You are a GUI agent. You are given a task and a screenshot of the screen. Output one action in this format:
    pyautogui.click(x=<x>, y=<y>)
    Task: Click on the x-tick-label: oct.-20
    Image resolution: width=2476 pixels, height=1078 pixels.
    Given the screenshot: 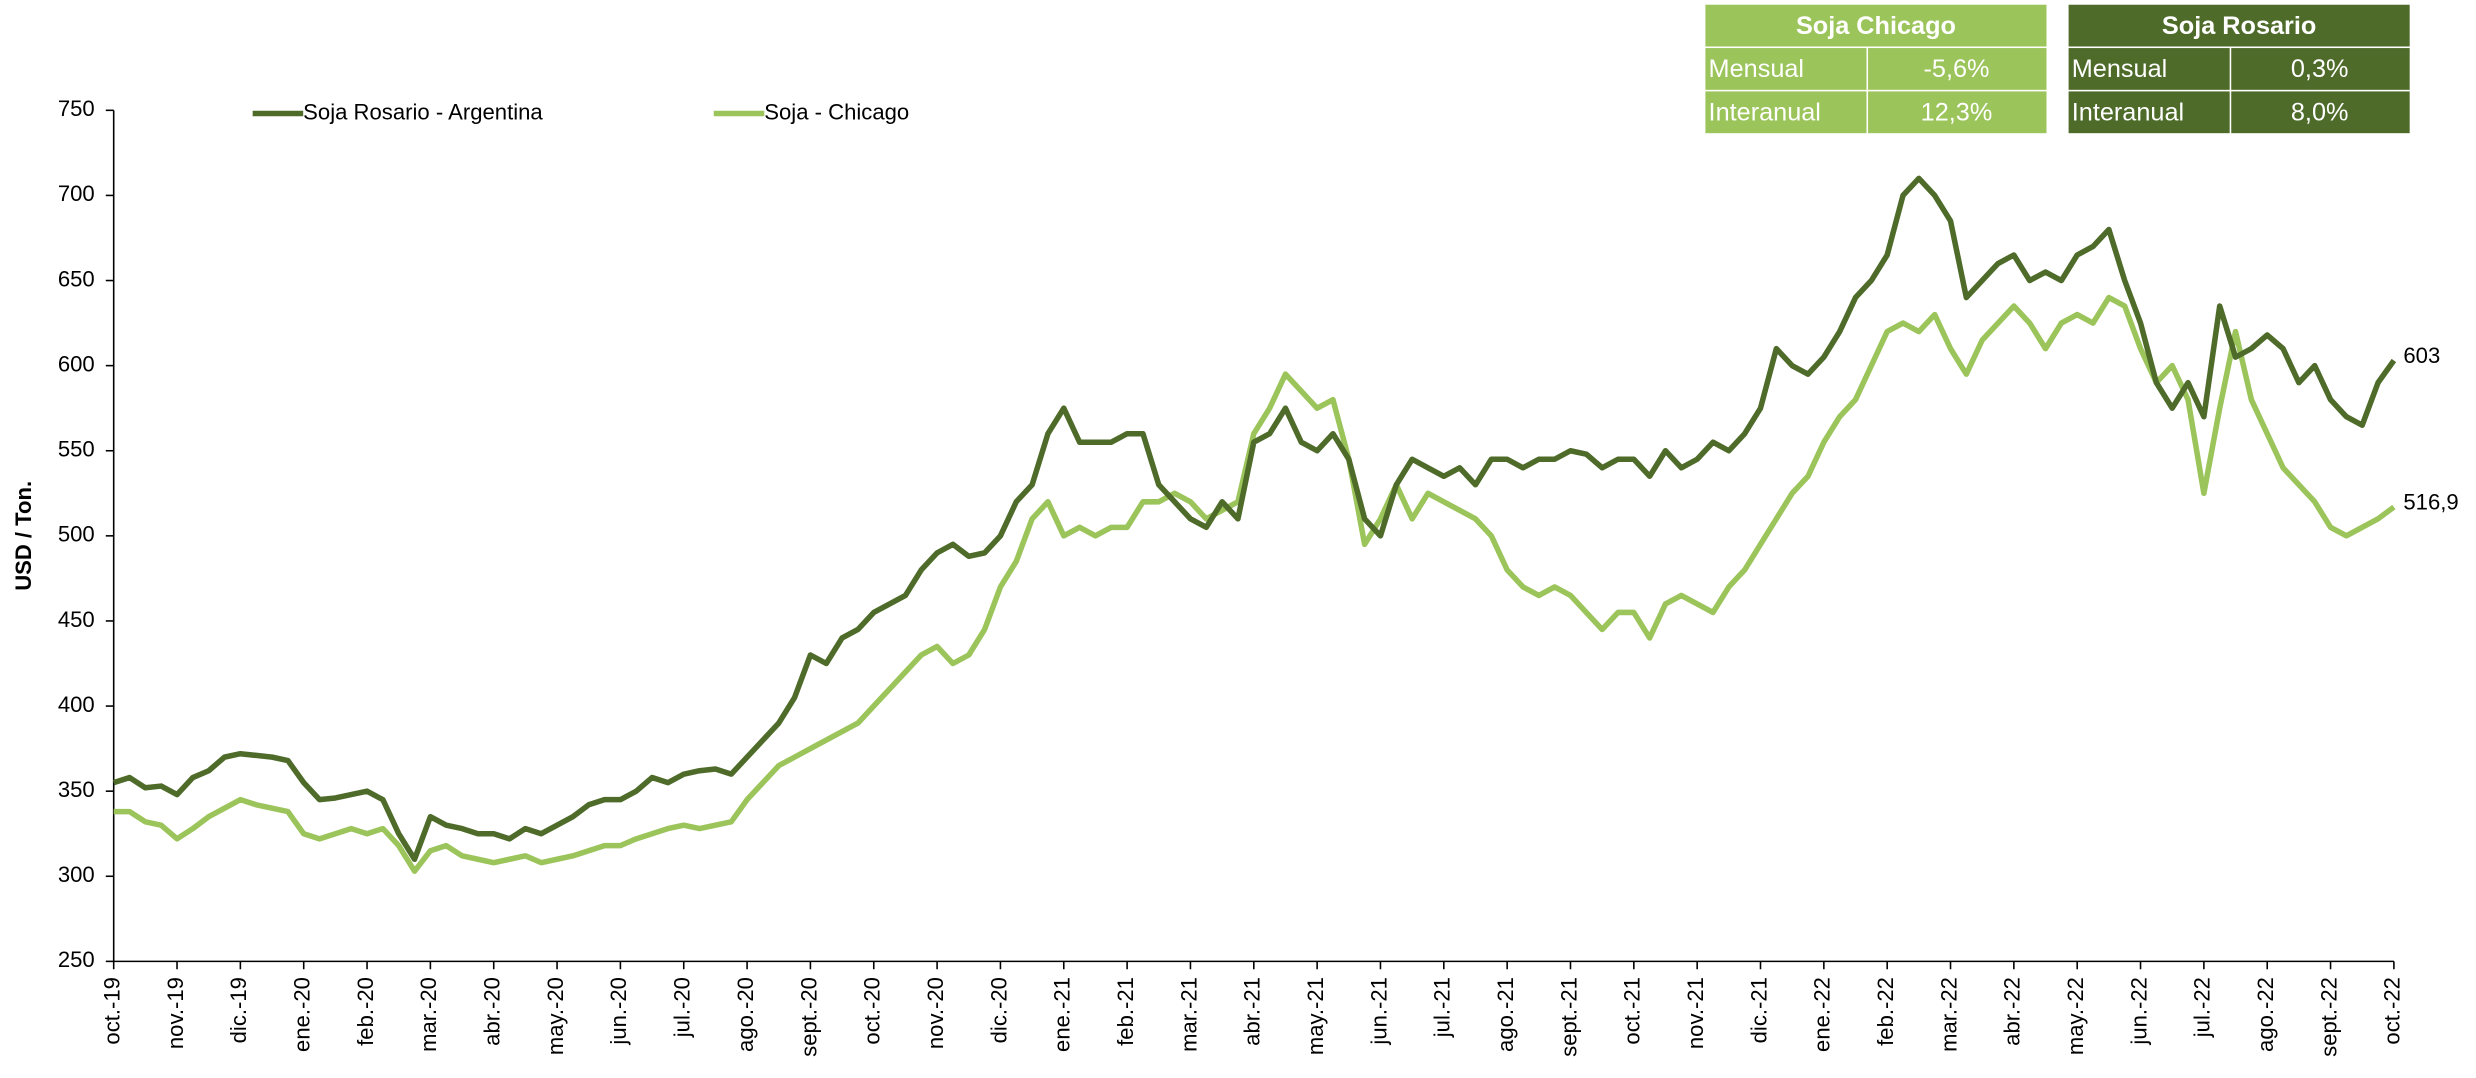 What is the action you would take?
    pyautogui.click(x=872, y=1010)
    